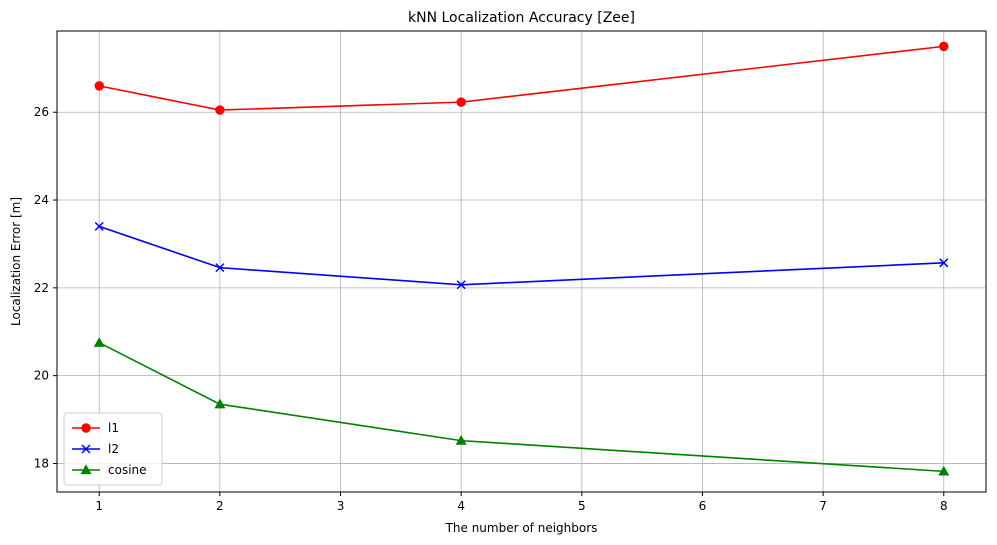 Image resolution: width=997 pixels, height=545 pixels. What do you see at coordinates (41, 288) in the screenshot?
I see `y-tick-label: 22` at bounding box center [41, 288].